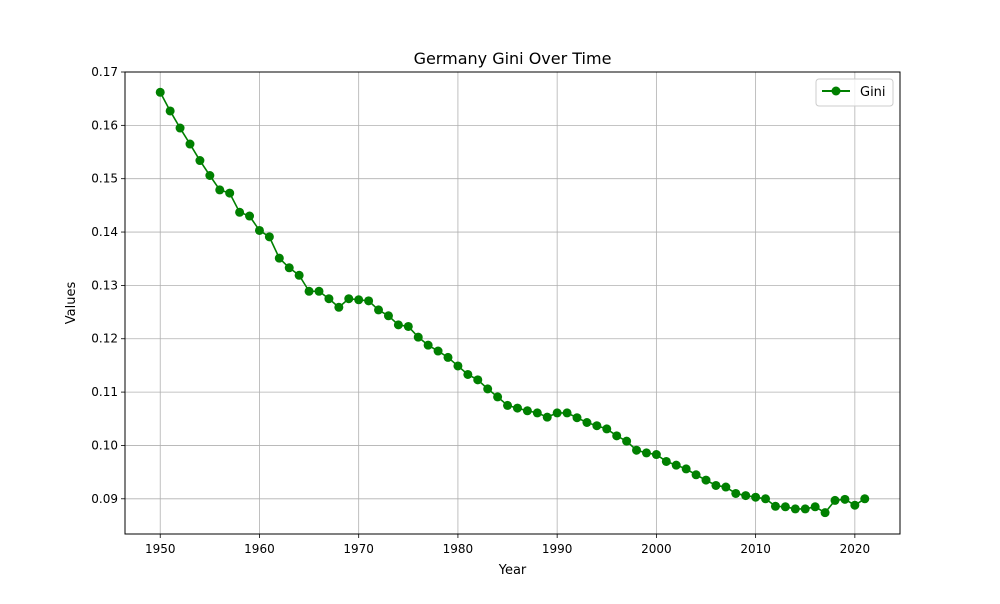  I want to click on y-tick-label: 0.17, so click(104, 72).